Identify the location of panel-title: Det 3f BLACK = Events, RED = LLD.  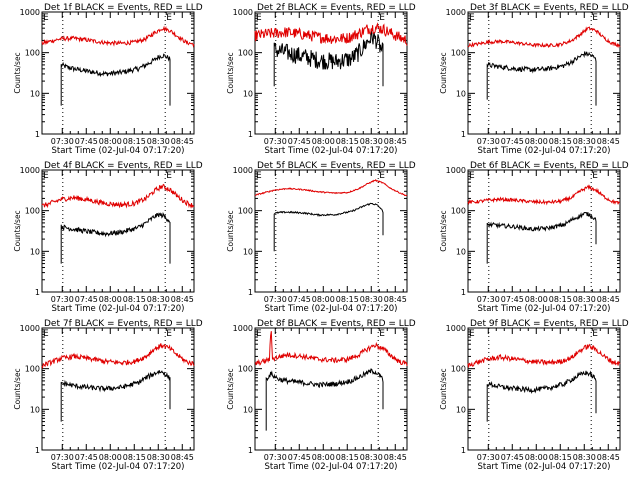
(549, 8).